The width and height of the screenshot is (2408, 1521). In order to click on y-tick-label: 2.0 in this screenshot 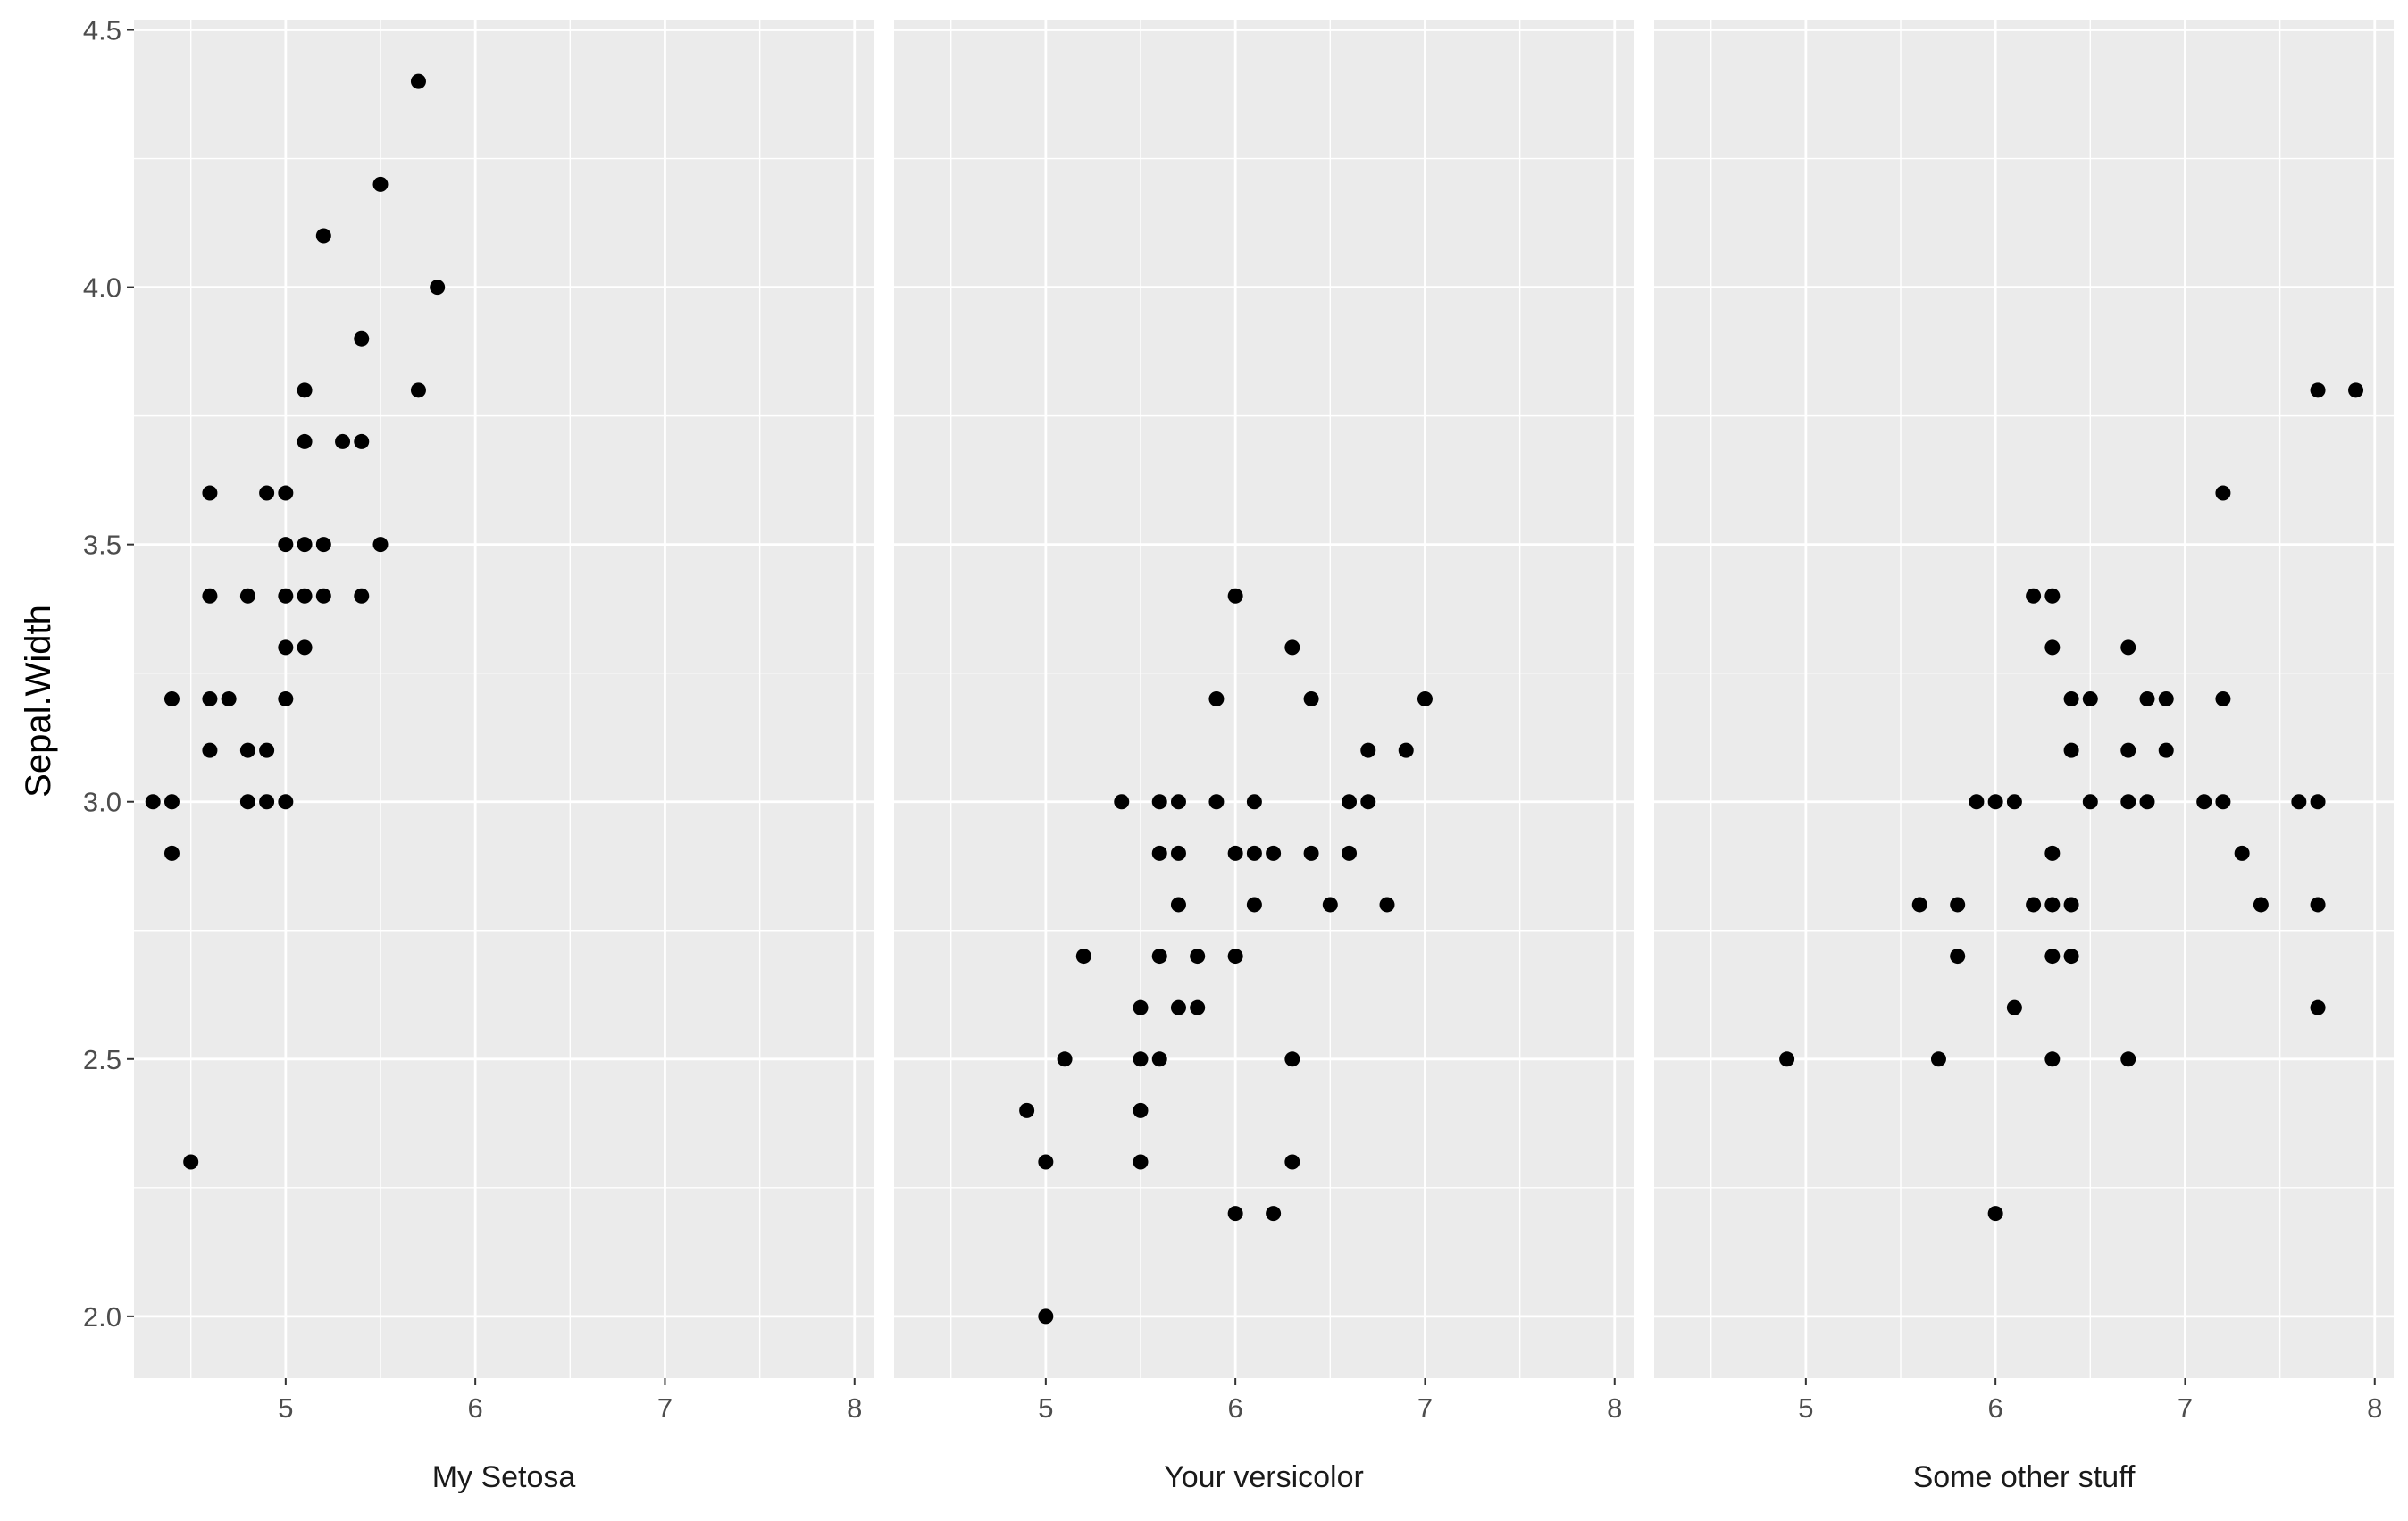, I will do `click(102, 1317)`.